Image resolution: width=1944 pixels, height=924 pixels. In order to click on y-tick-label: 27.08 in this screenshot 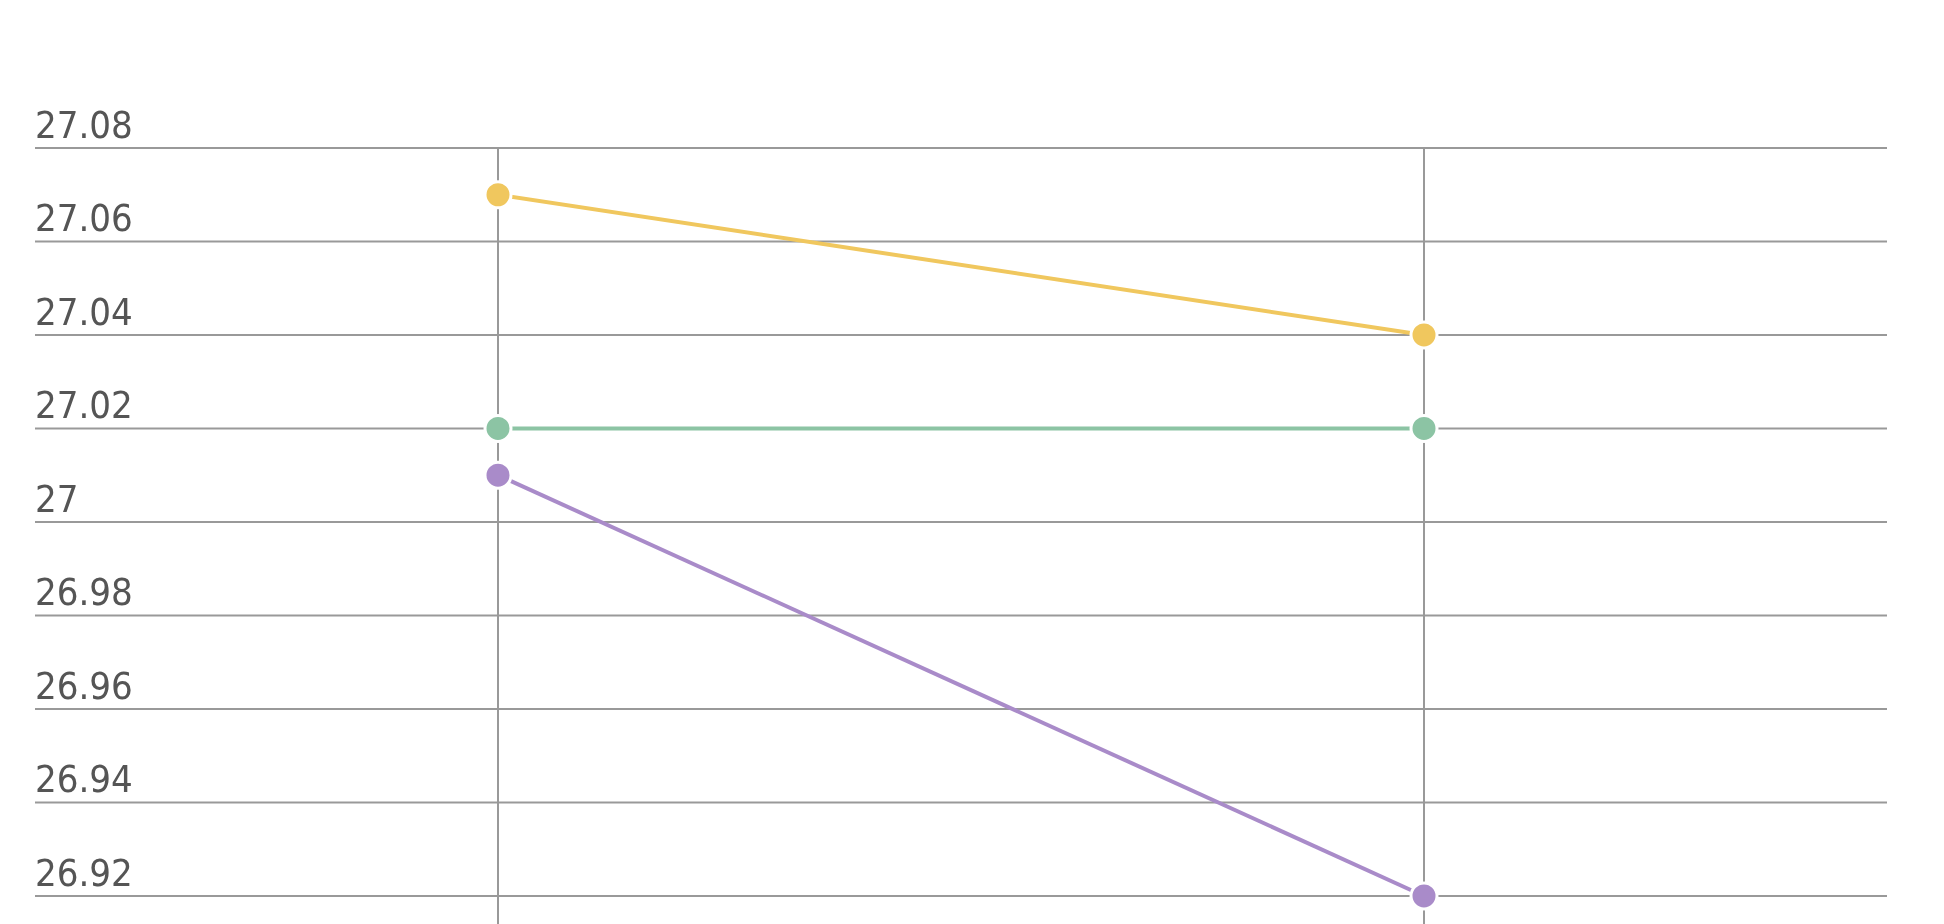, I will do `click(84, 125)`.